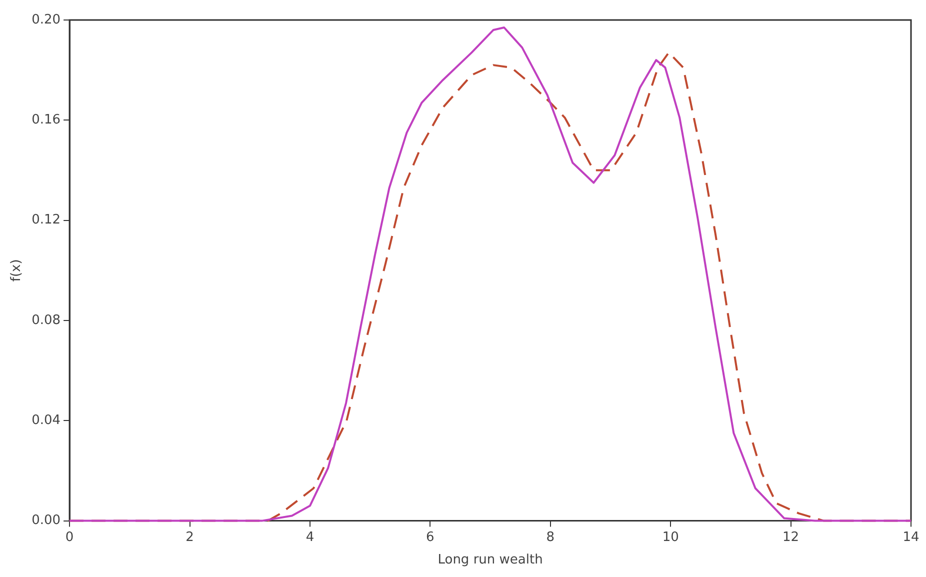 The height and width of the screenshot is (577, 926). What do you see at coordinates (670, 537) in the screenshot?
I see `x-tick-label: 10` at bounding box center [670, 537].